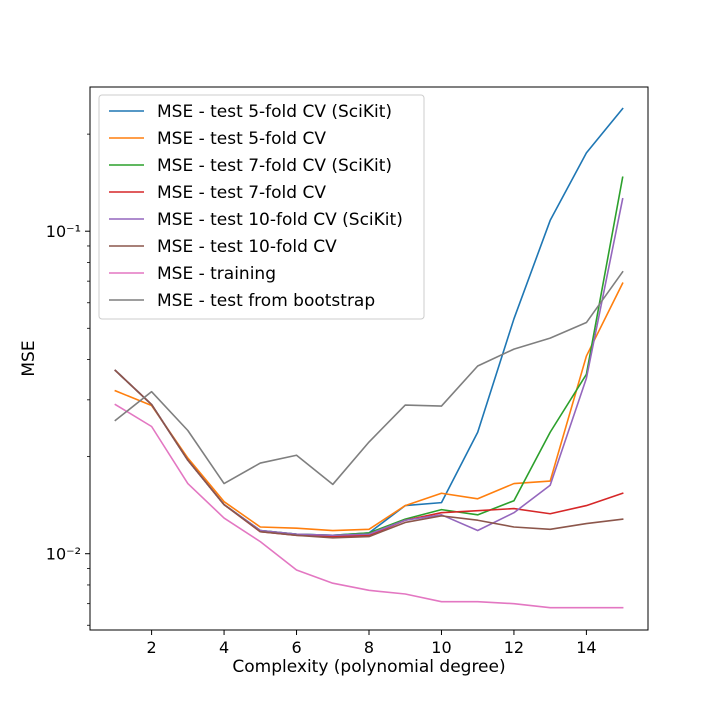 The width and height of the screenshot is (720, 720). What do you see at coordinates (241, 139) in the screenshot?
I see `legend-label-2: MSE - test 5-fold CV` at bounding box center [241, 139].